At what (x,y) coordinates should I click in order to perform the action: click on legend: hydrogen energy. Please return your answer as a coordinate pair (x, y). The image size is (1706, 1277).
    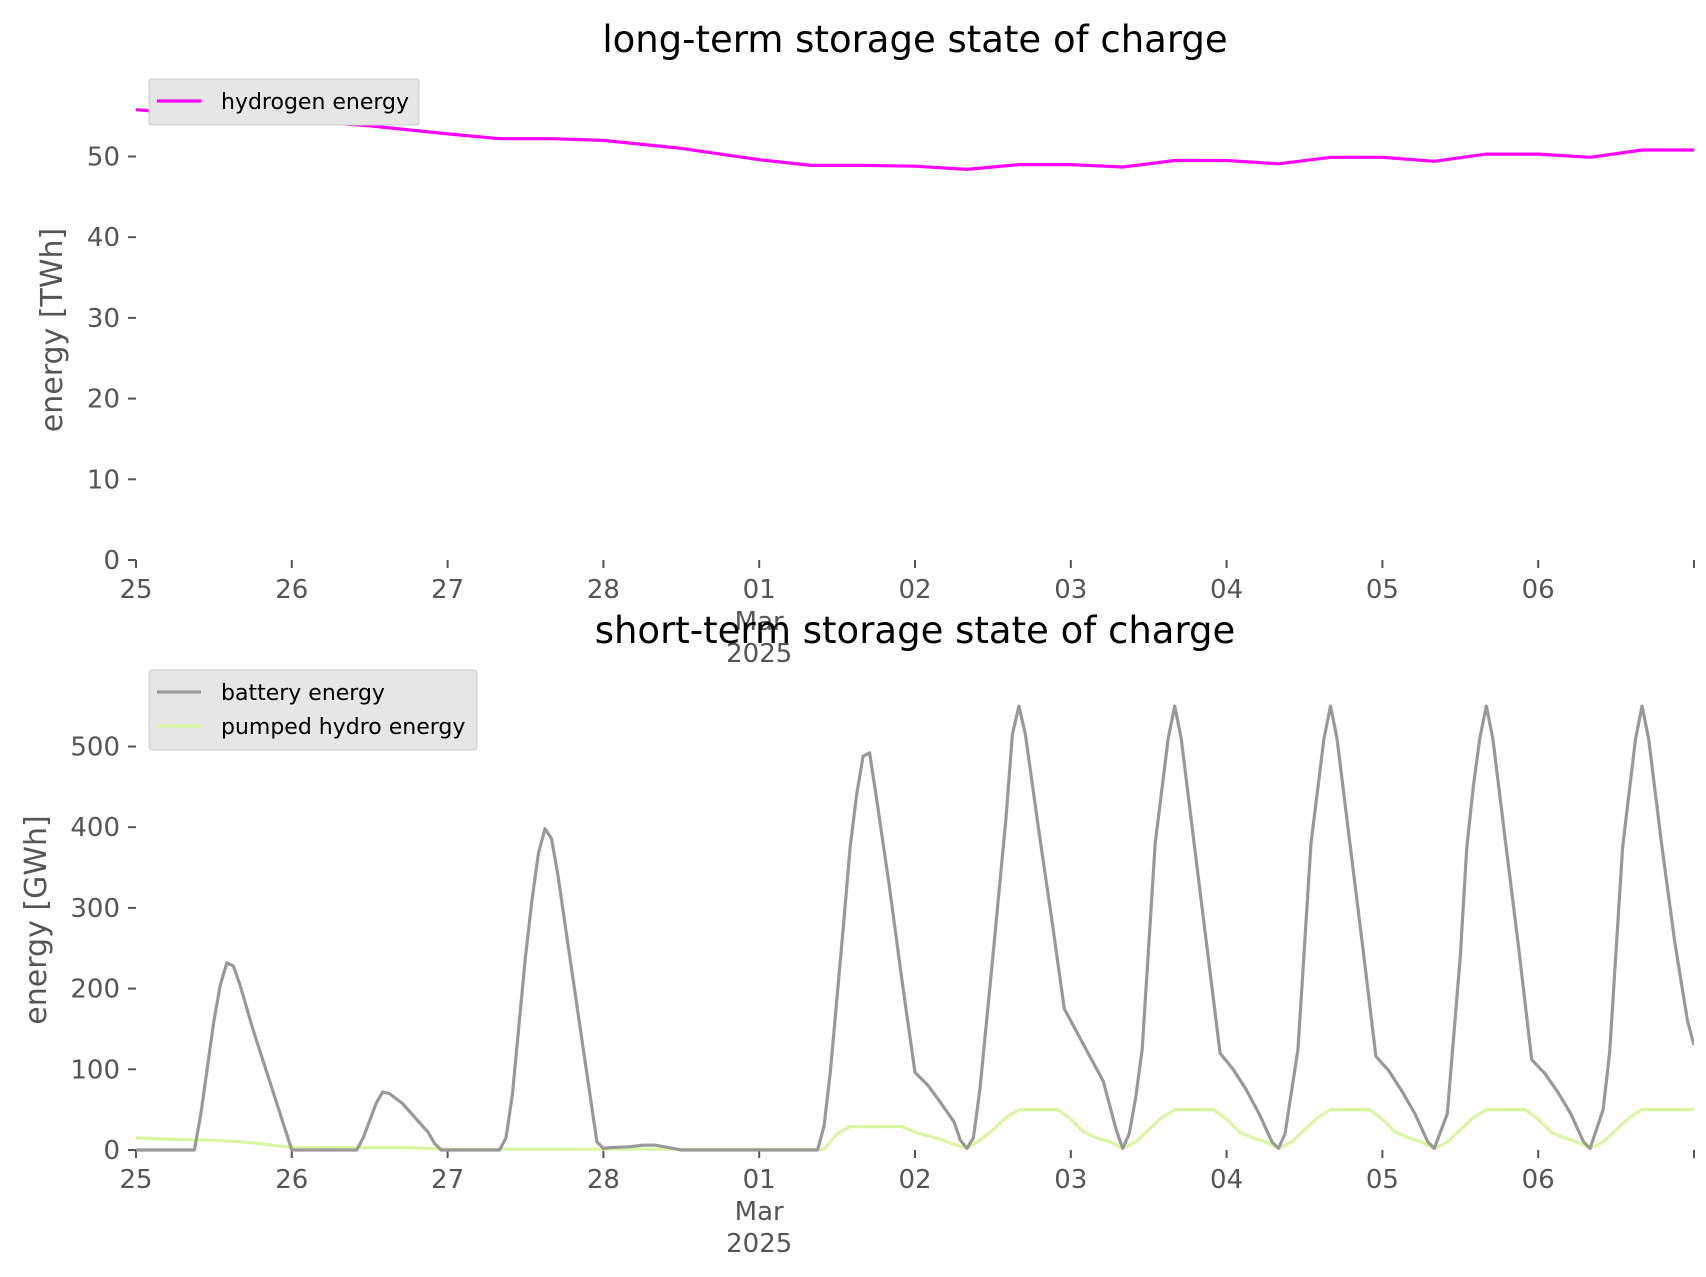
    Looking at the image, I should click on (284, 102).